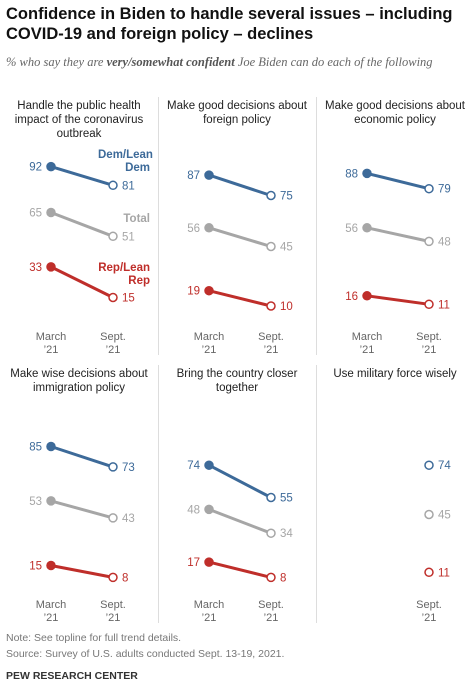  I want to click on subtitle-emphasis: very/somewhat confident, so click(170, 62).